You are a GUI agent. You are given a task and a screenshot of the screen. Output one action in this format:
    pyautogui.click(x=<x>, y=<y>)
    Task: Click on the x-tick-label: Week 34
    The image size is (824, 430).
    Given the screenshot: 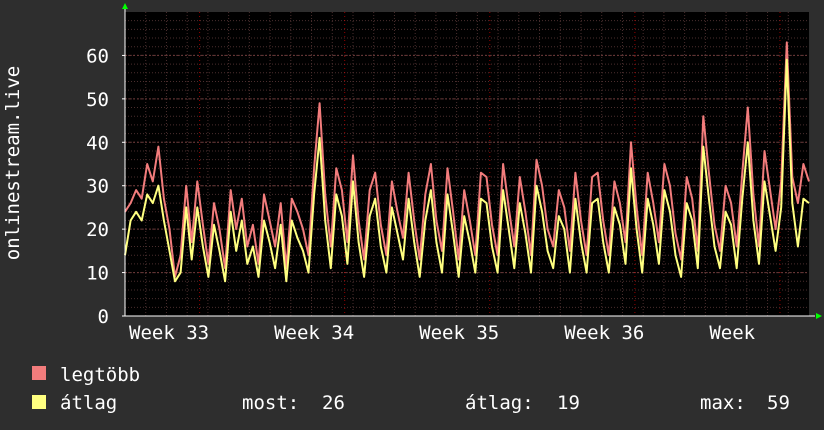 What is the action you would take?
    pyautogui.click(x=314, y=333)
    